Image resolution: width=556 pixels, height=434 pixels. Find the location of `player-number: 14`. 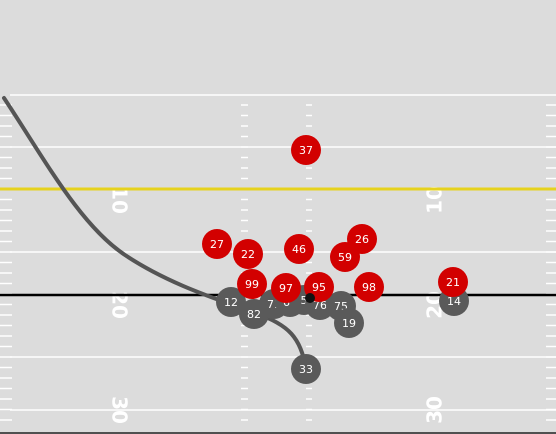

player-number: 14 is located at coordinates (454, 301).